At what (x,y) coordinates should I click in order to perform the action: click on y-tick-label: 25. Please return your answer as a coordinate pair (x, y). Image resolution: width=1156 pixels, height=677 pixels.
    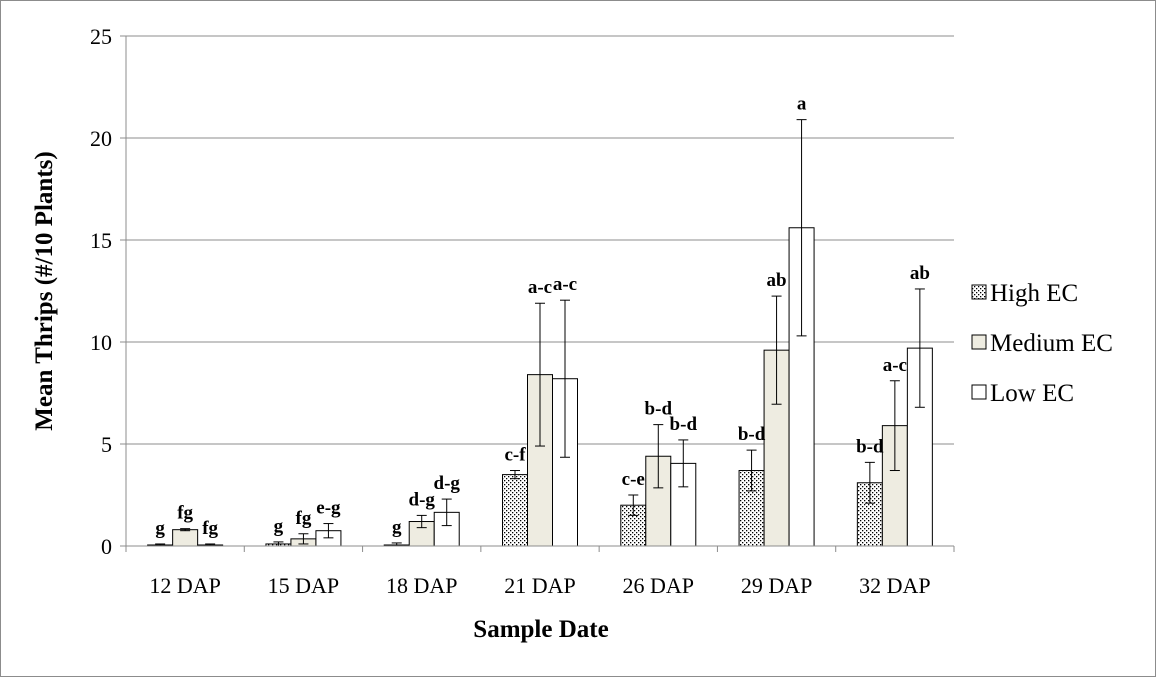
    Looking at the image, I should click on (101, 36).